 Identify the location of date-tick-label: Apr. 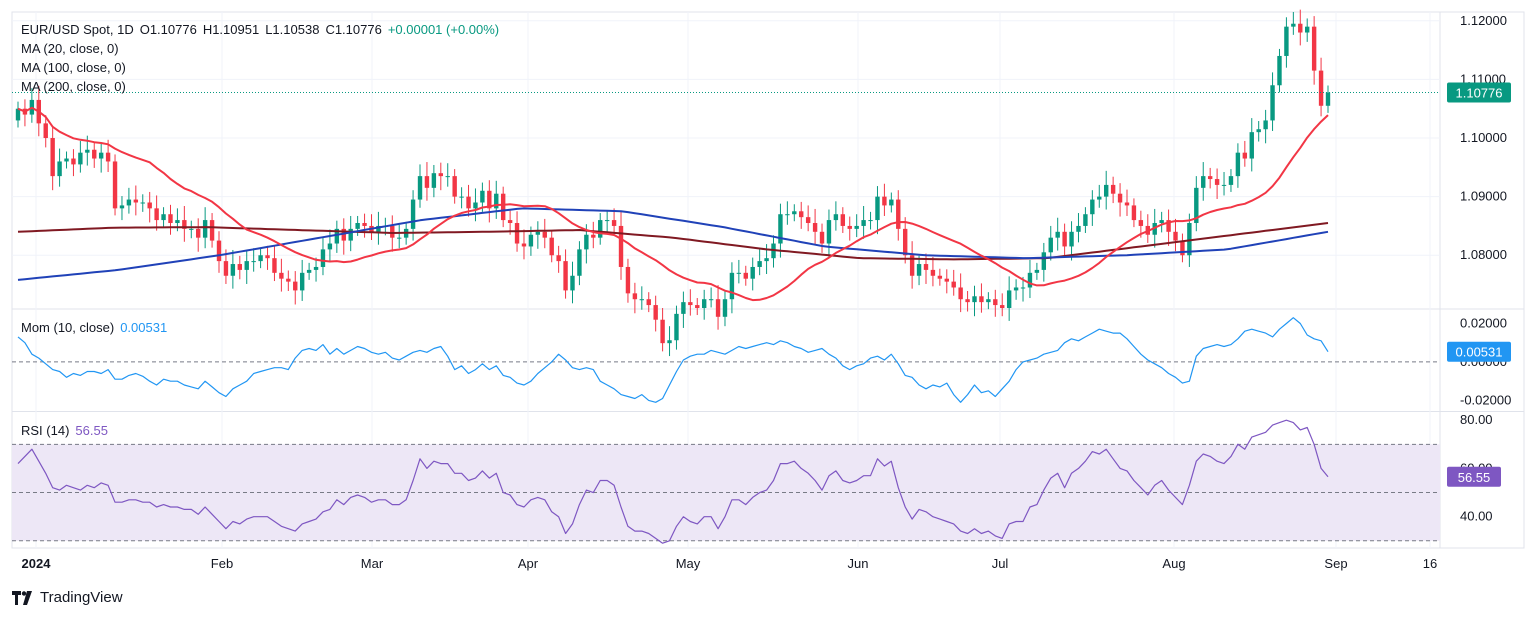
(528, 563).